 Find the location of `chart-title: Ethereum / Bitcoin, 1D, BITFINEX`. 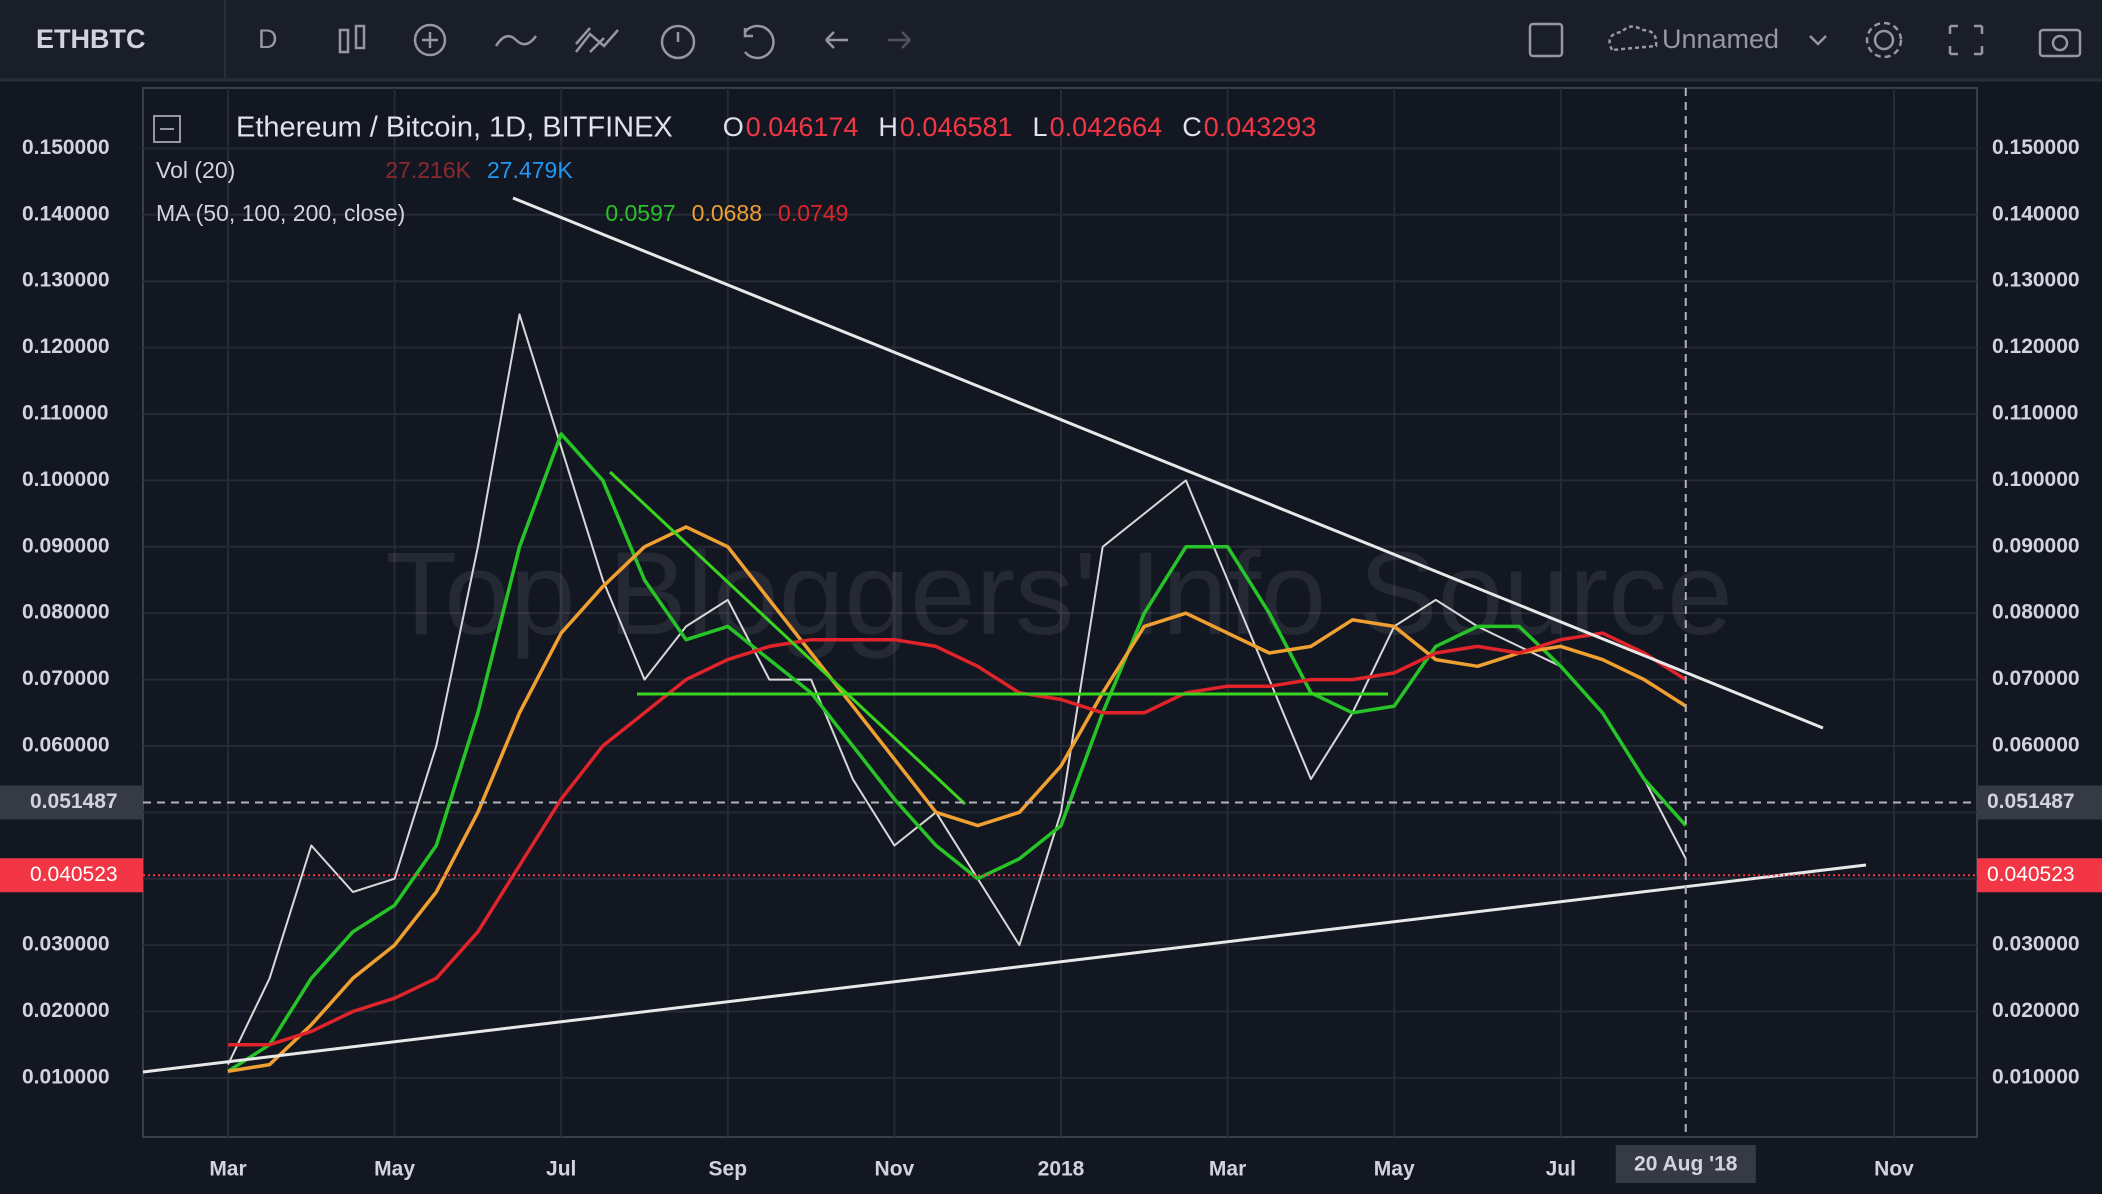

chart-title: Ethereum / Bitcoin, 1D, BITFINEX is located at coordinates (454, 128).